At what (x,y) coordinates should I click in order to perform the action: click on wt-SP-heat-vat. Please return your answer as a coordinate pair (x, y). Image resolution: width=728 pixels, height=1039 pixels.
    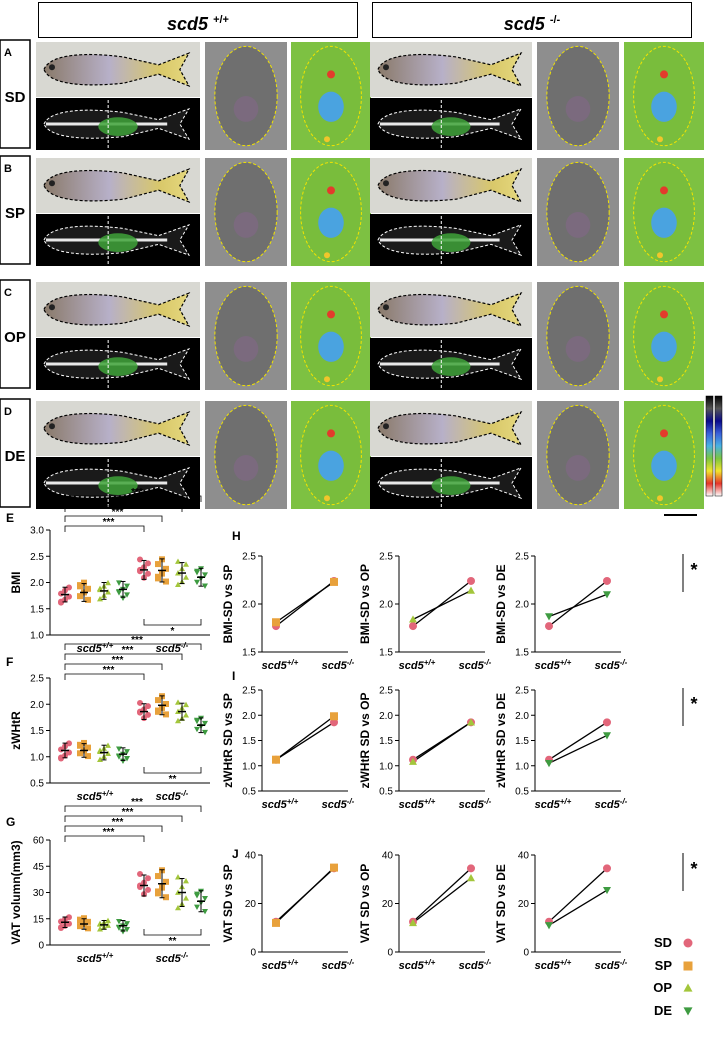
    Looking at the image, I should click on (331, 222).